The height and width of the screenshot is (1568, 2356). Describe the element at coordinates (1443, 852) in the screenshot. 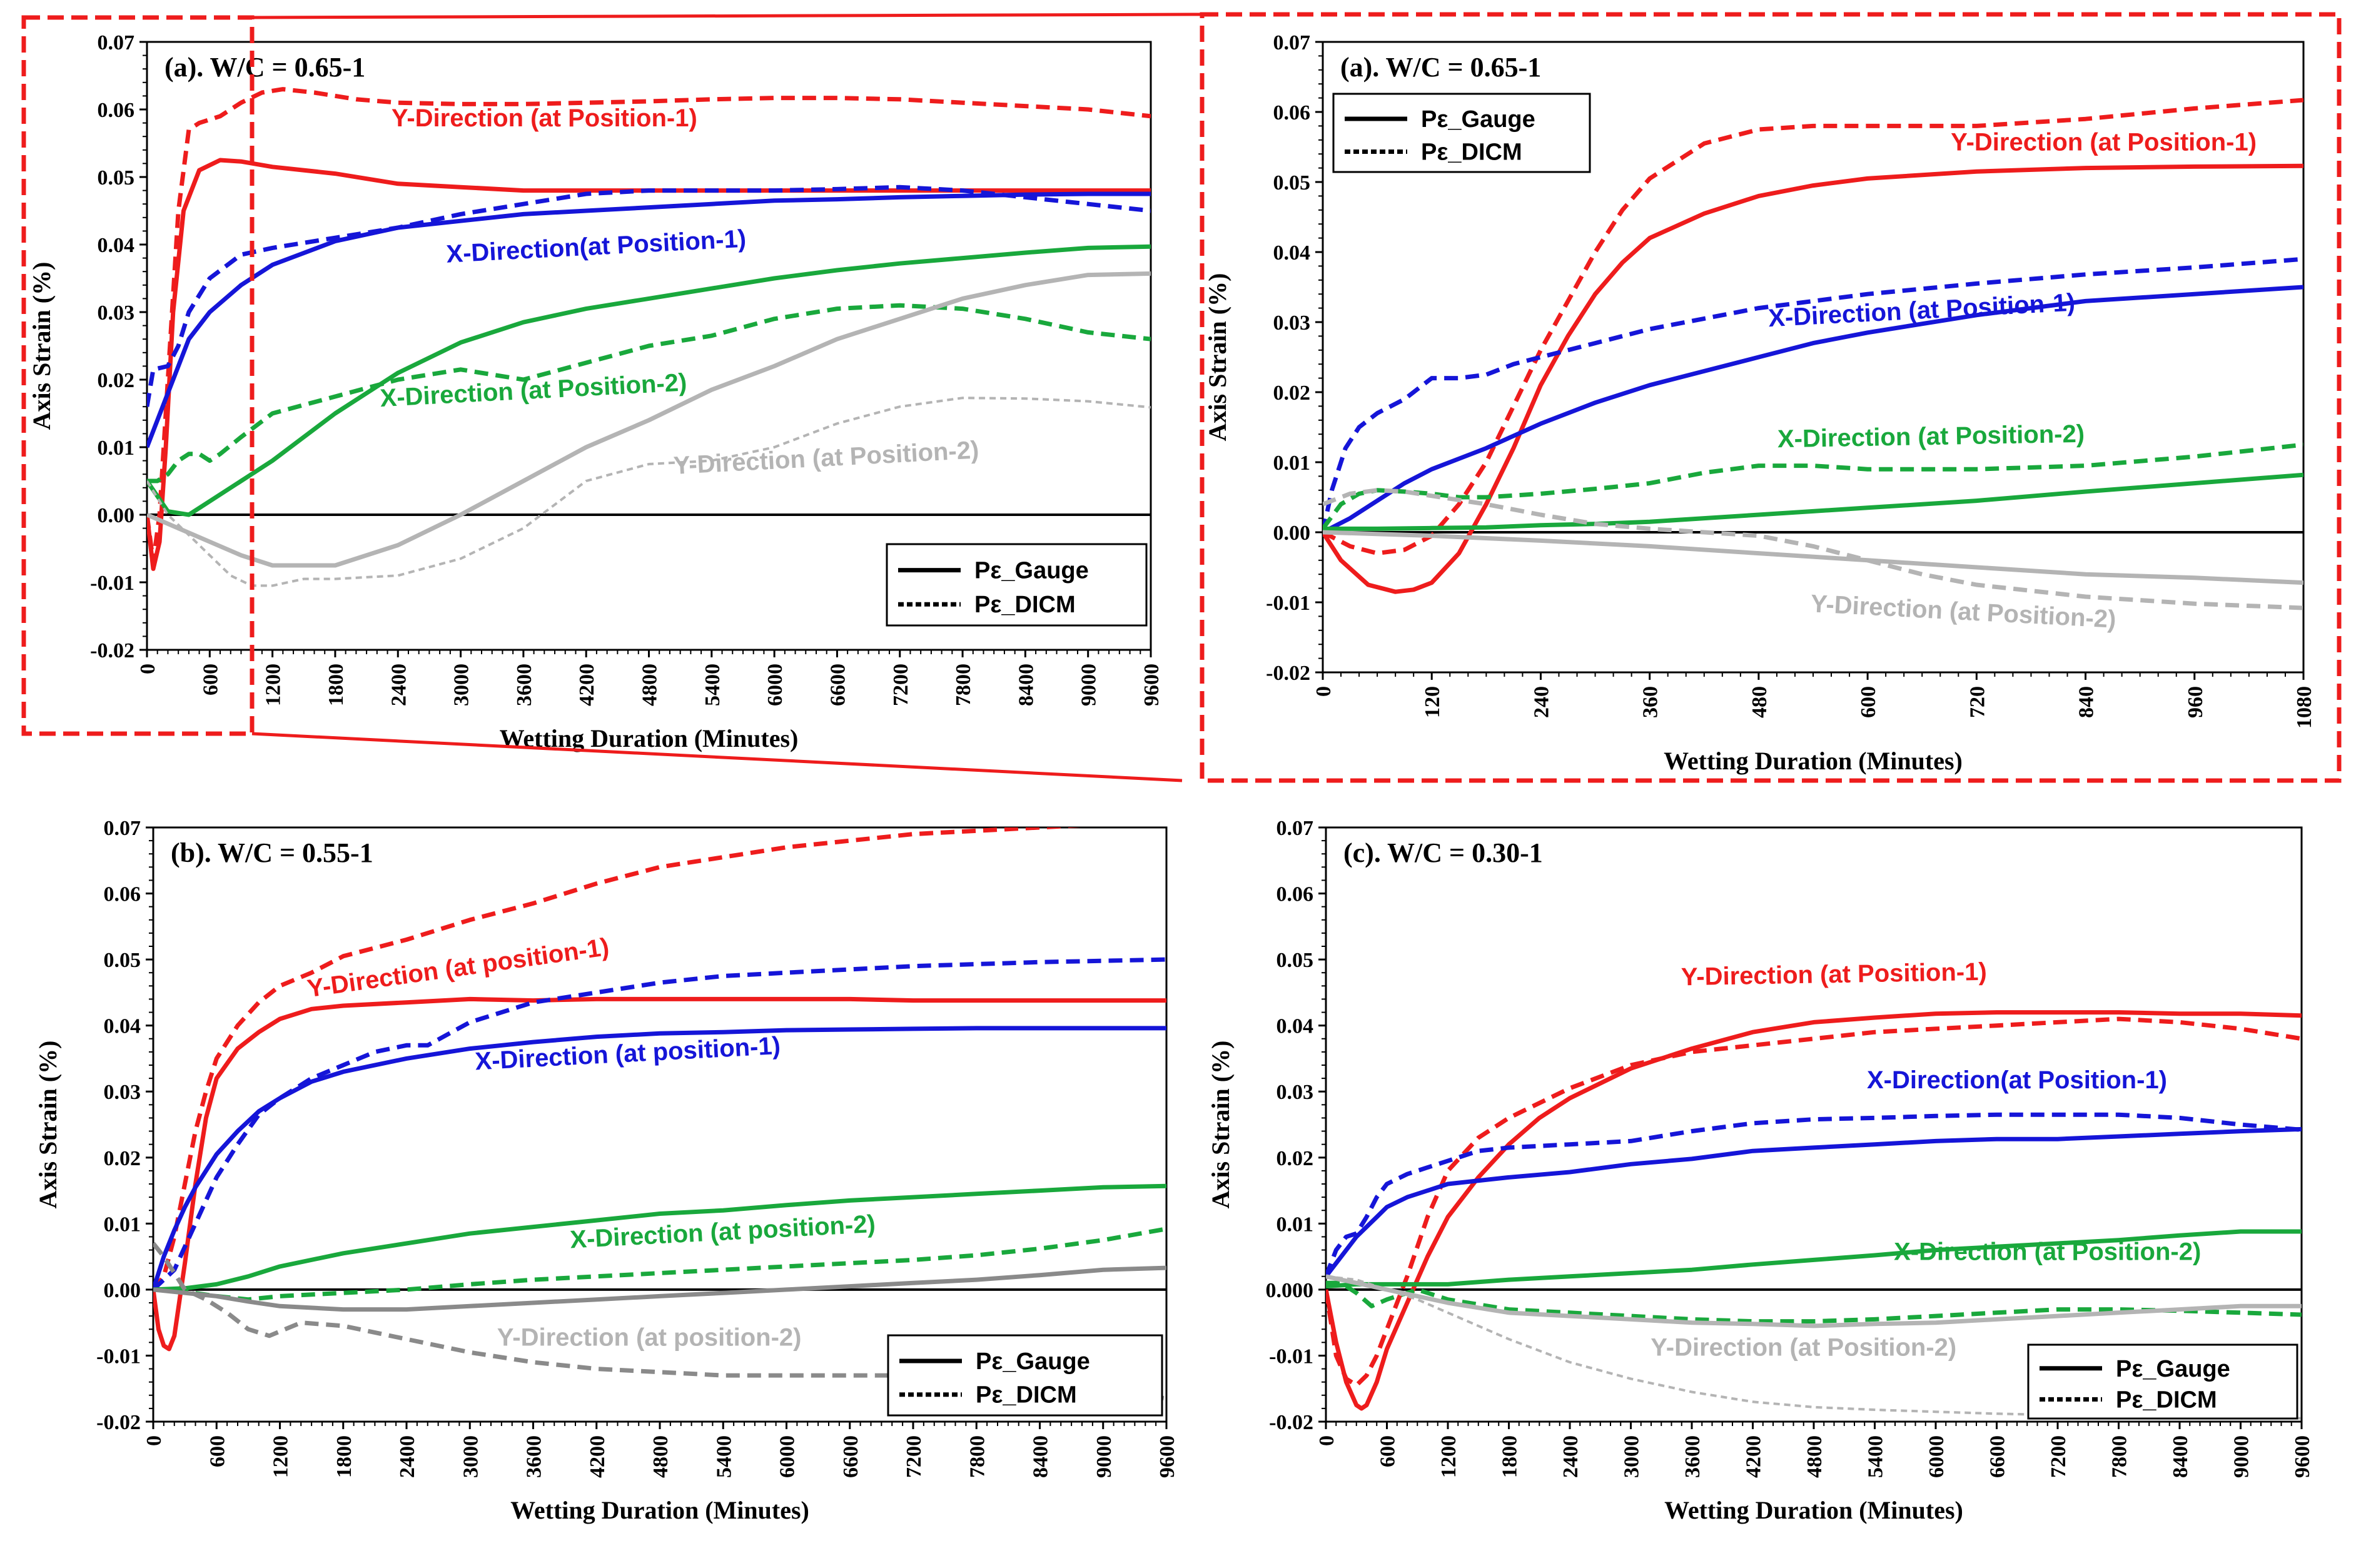

I see `chart-title: (c). W/C = 0.30-1` at that location.